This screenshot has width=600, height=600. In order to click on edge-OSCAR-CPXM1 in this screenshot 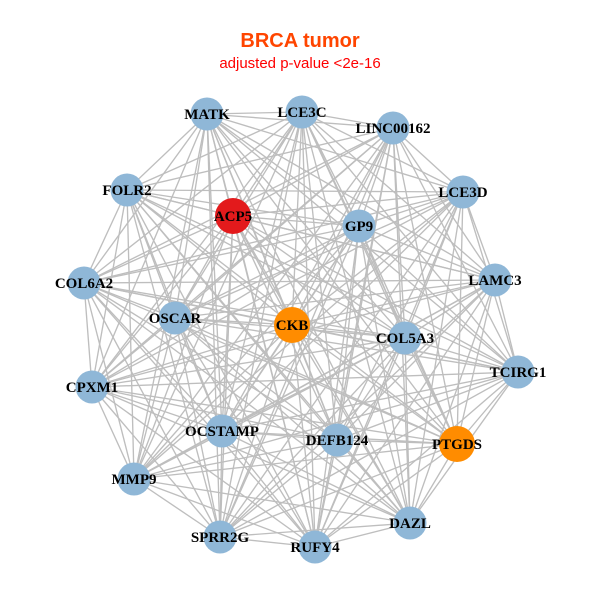, I will do `click(133, 352)`.